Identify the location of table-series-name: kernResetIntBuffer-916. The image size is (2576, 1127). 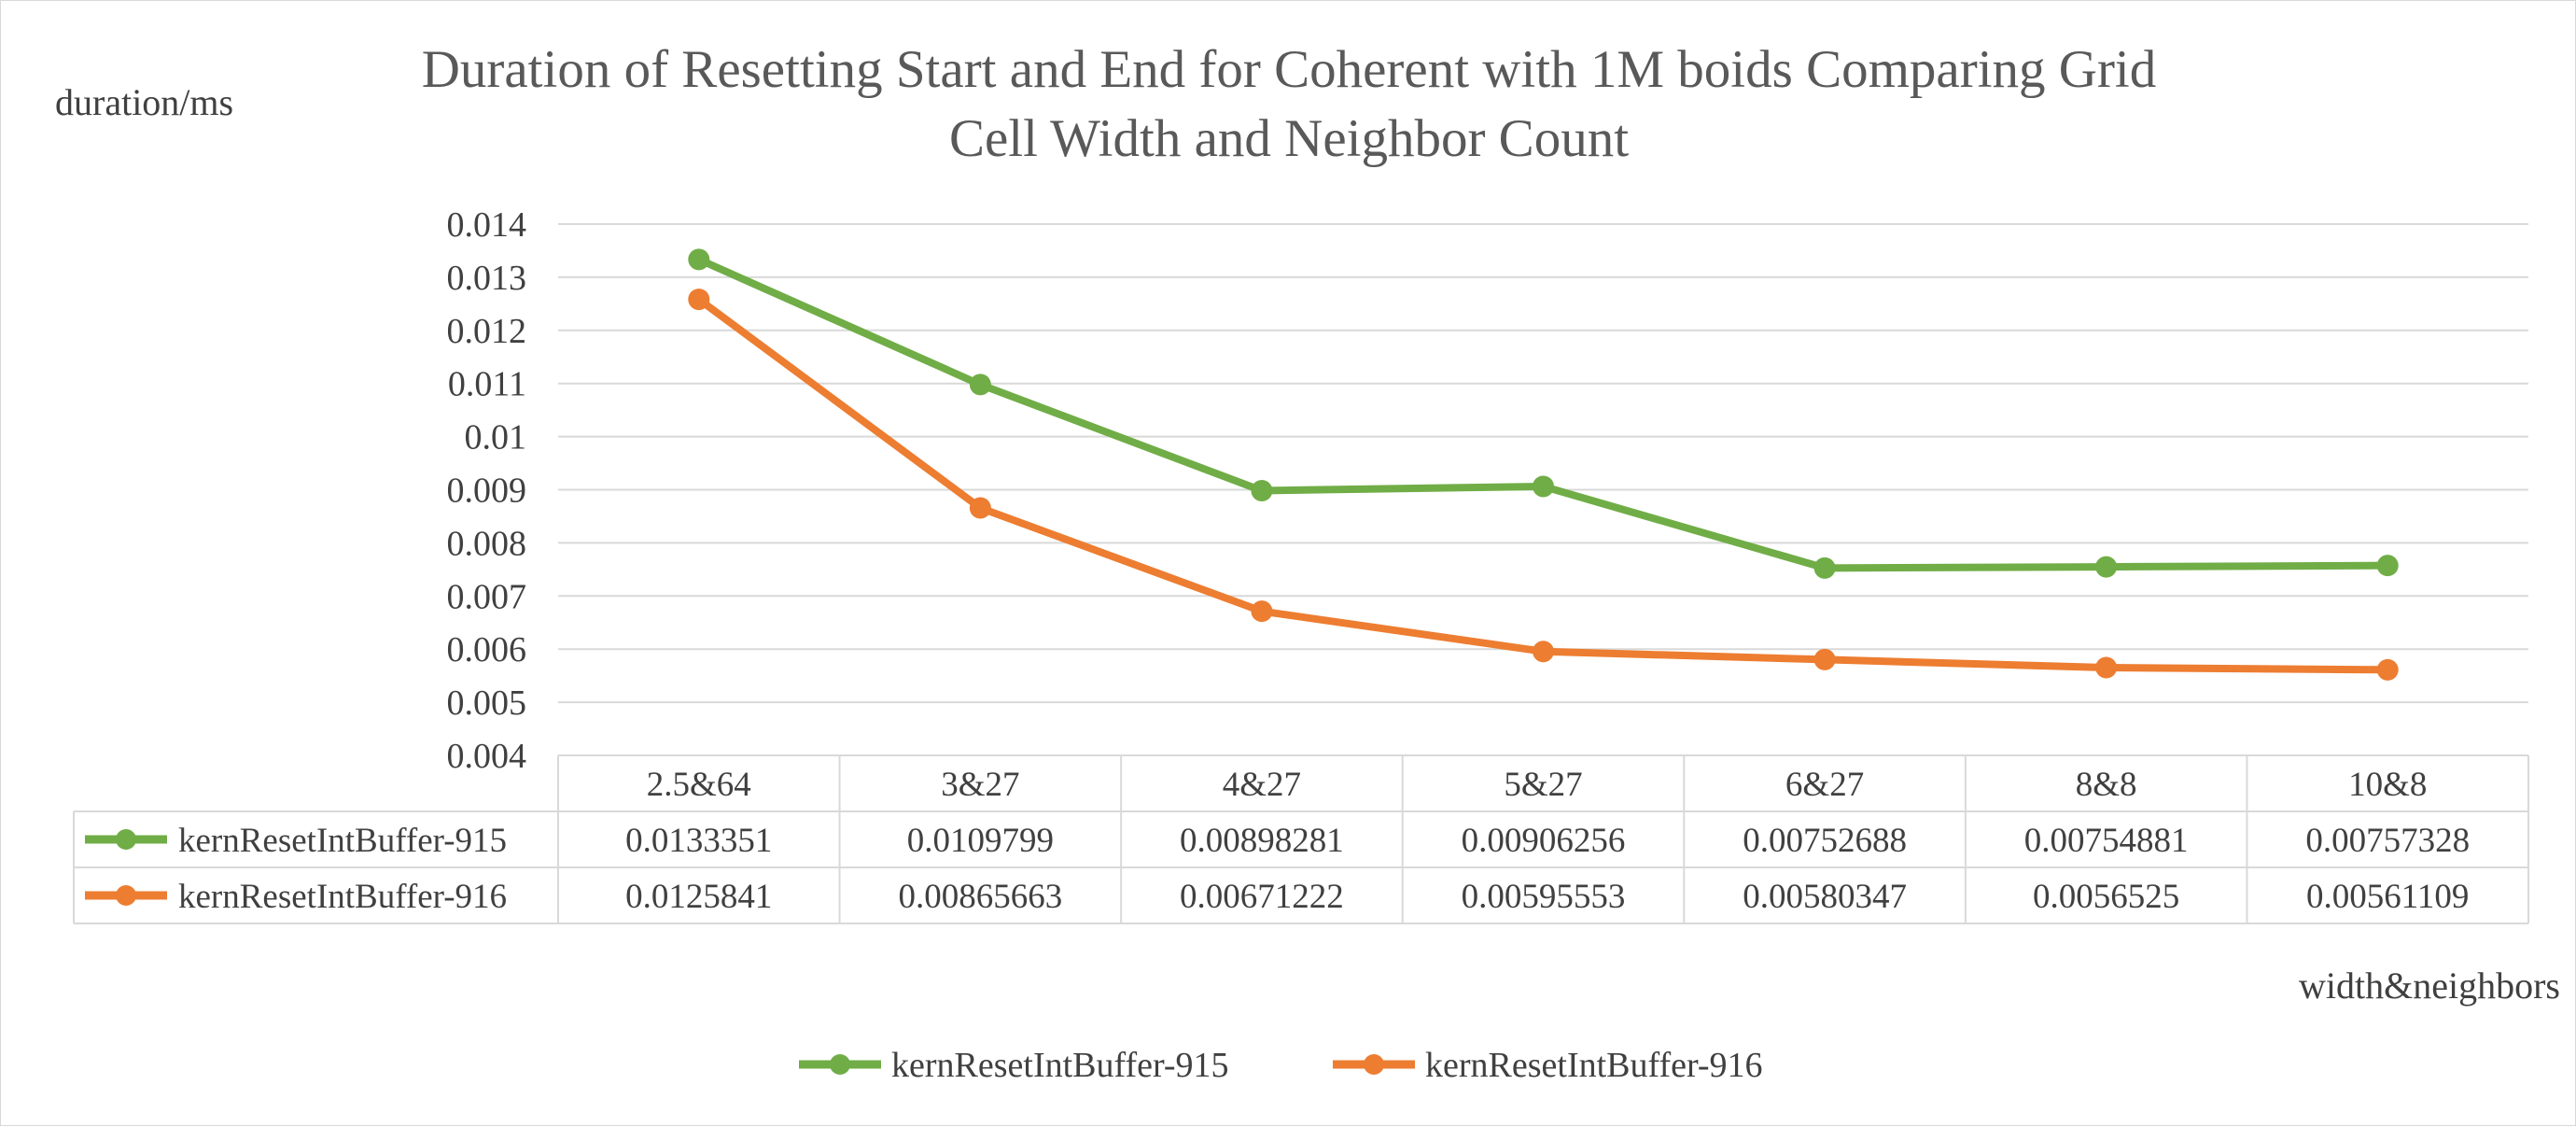
(342, 897).